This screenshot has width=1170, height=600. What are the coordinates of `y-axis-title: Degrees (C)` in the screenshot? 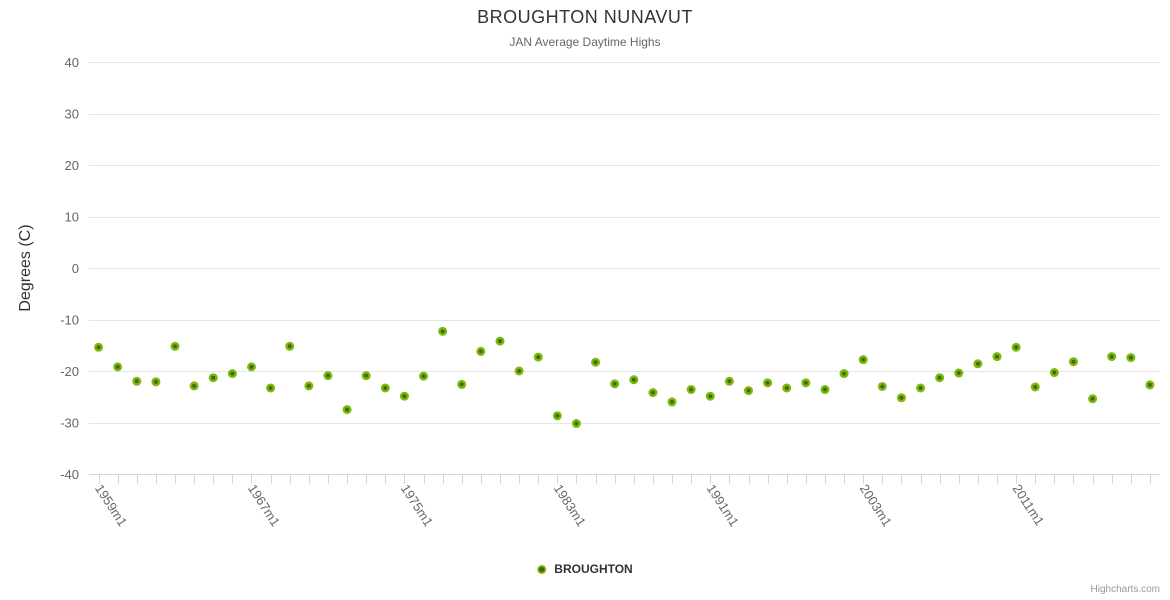 It's located at (25, 268).